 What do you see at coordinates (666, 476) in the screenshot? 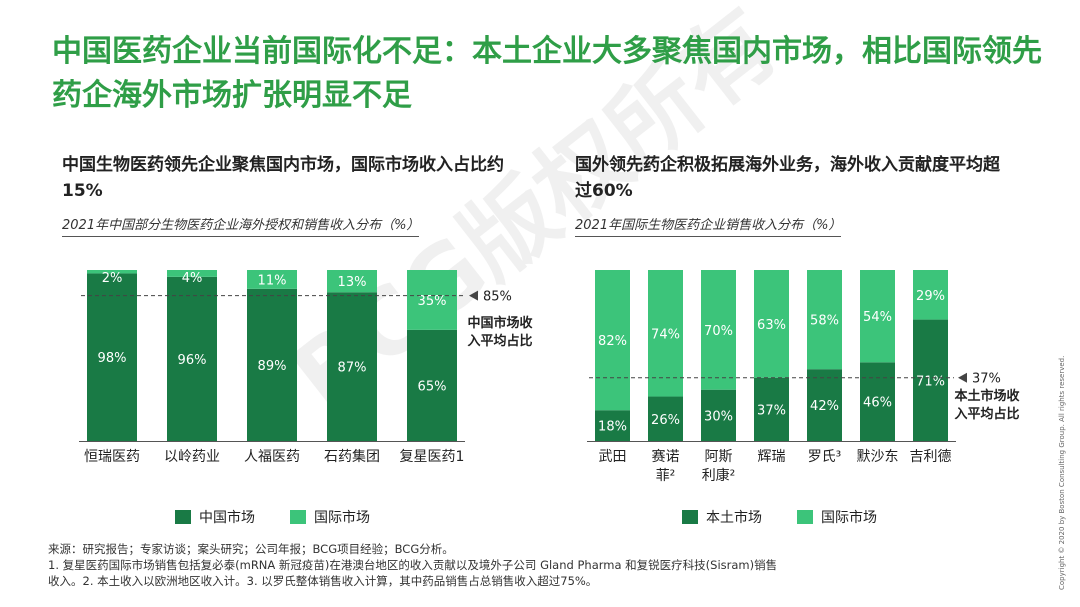
I see `category-label: 菲²` at bounding box center [666, 476].